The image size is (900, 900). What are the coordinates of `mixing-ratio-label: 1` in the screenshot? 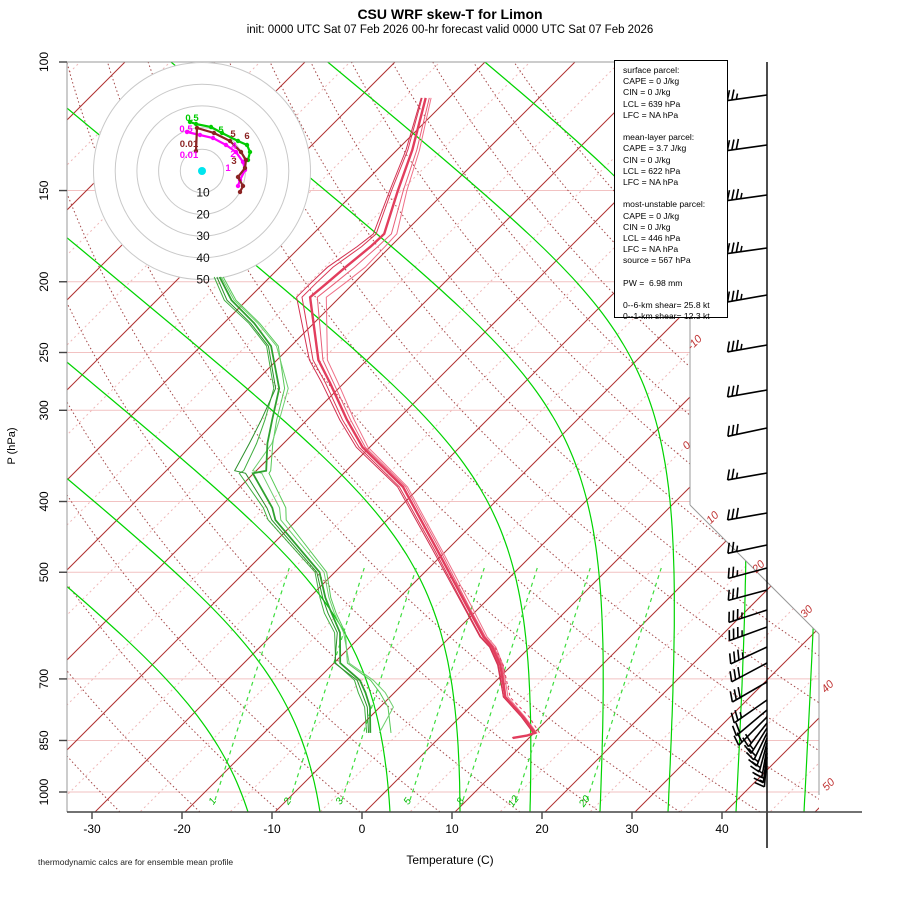 It's located at (213, 801).